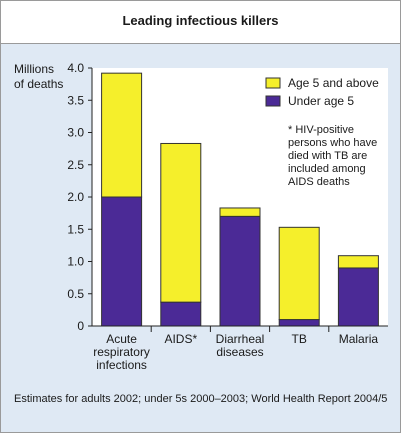 Image resolution: width=401 pixels, height=433 pixels. What do you see at coordinates (75, 133) in the screenshot?
I see `y-tick-label: 3.0` at bounding box center [75, 133].